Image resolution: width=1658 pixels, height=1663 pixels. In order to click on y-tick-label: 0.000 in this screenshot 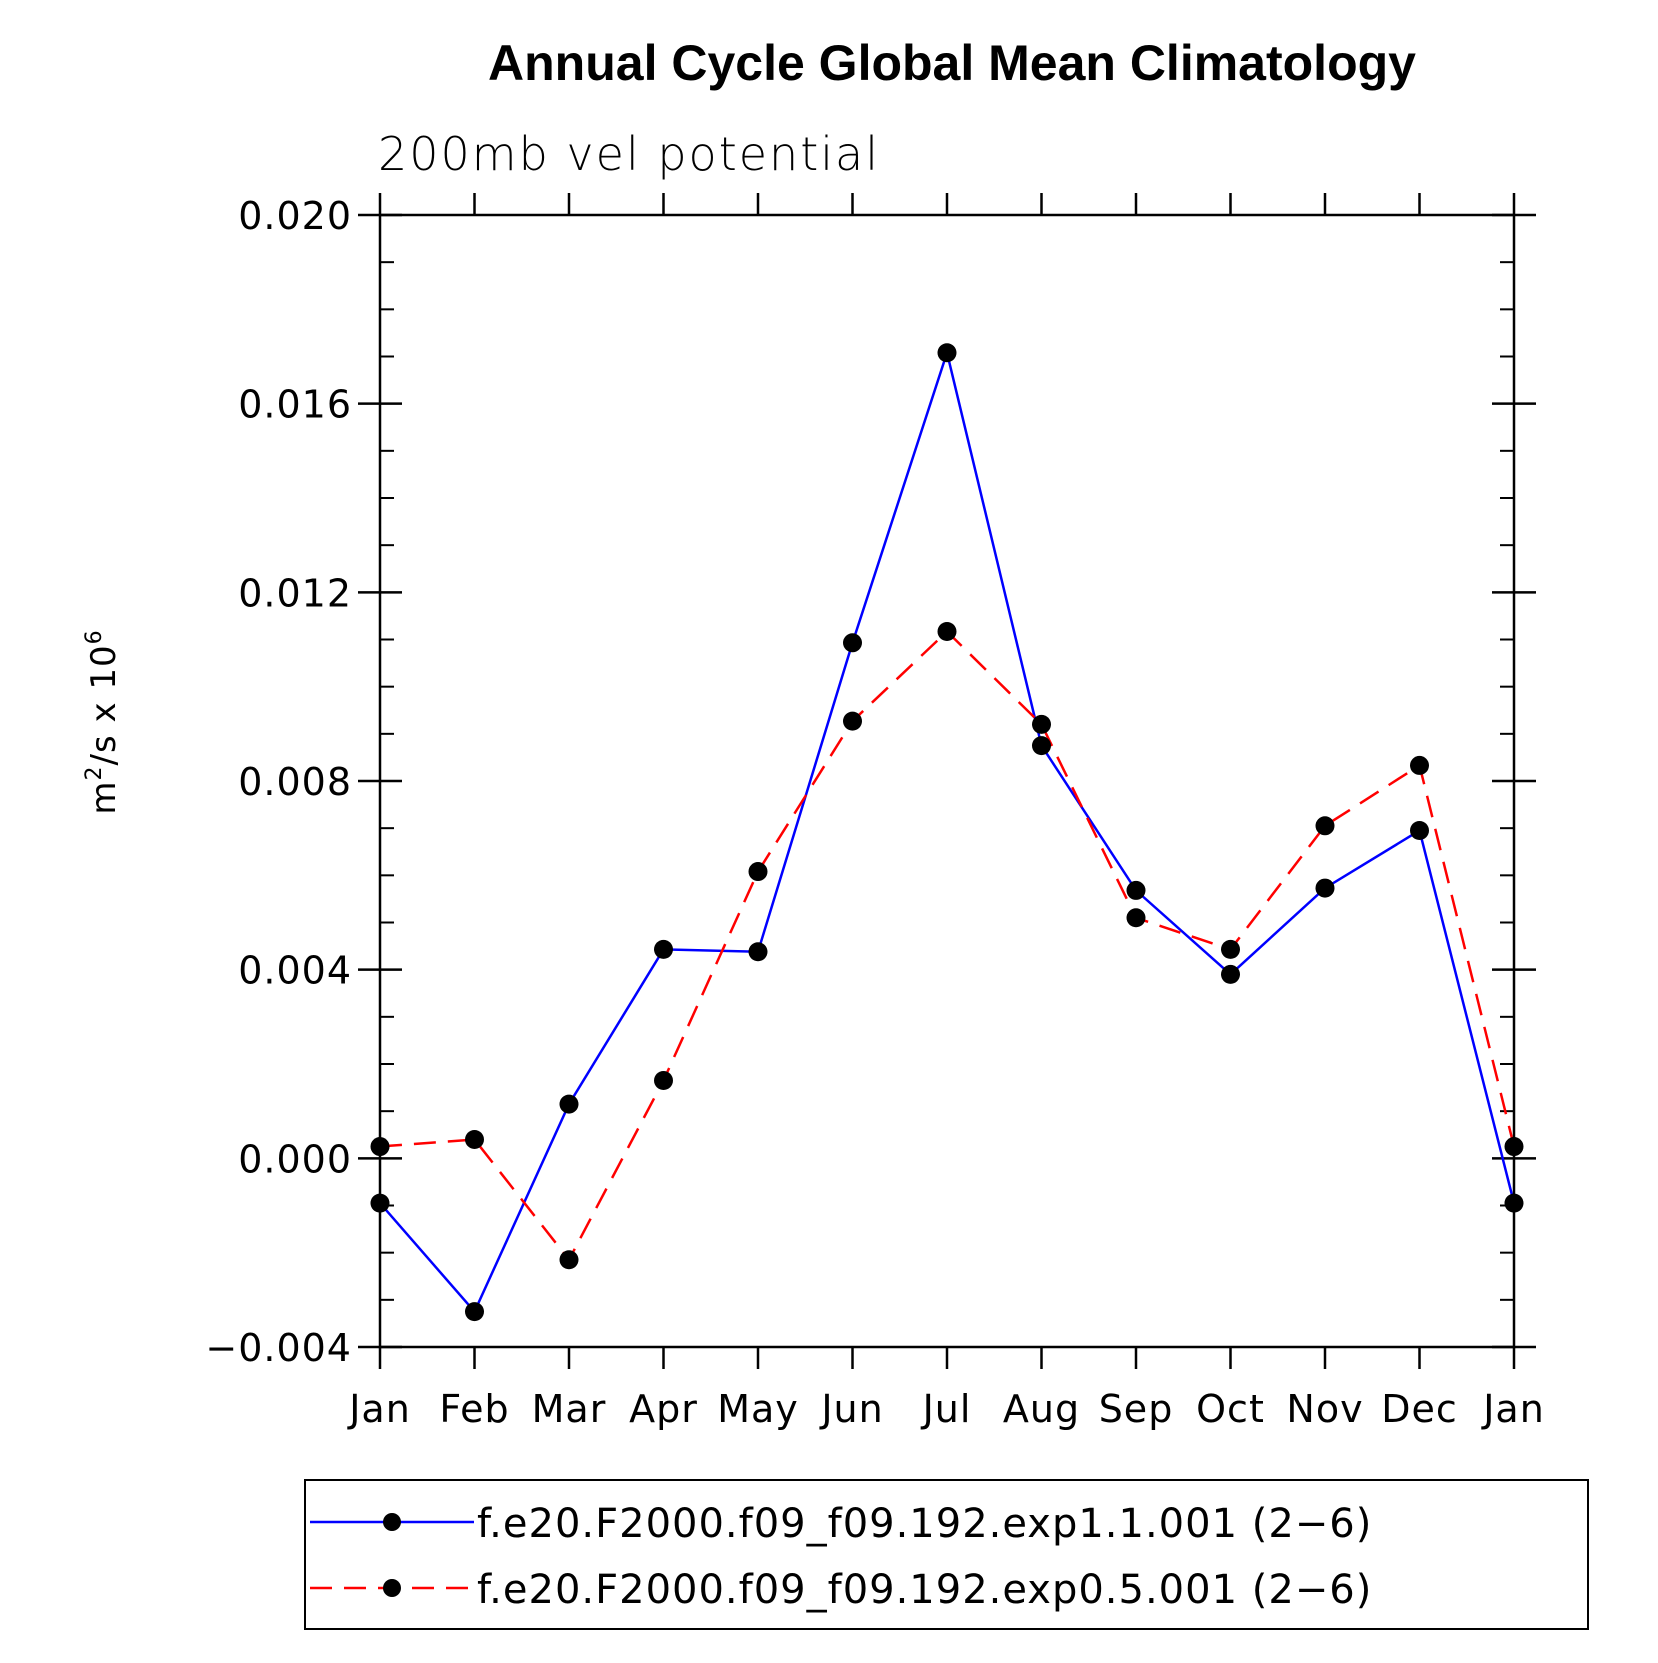, I will do `click(295, 1159)`.